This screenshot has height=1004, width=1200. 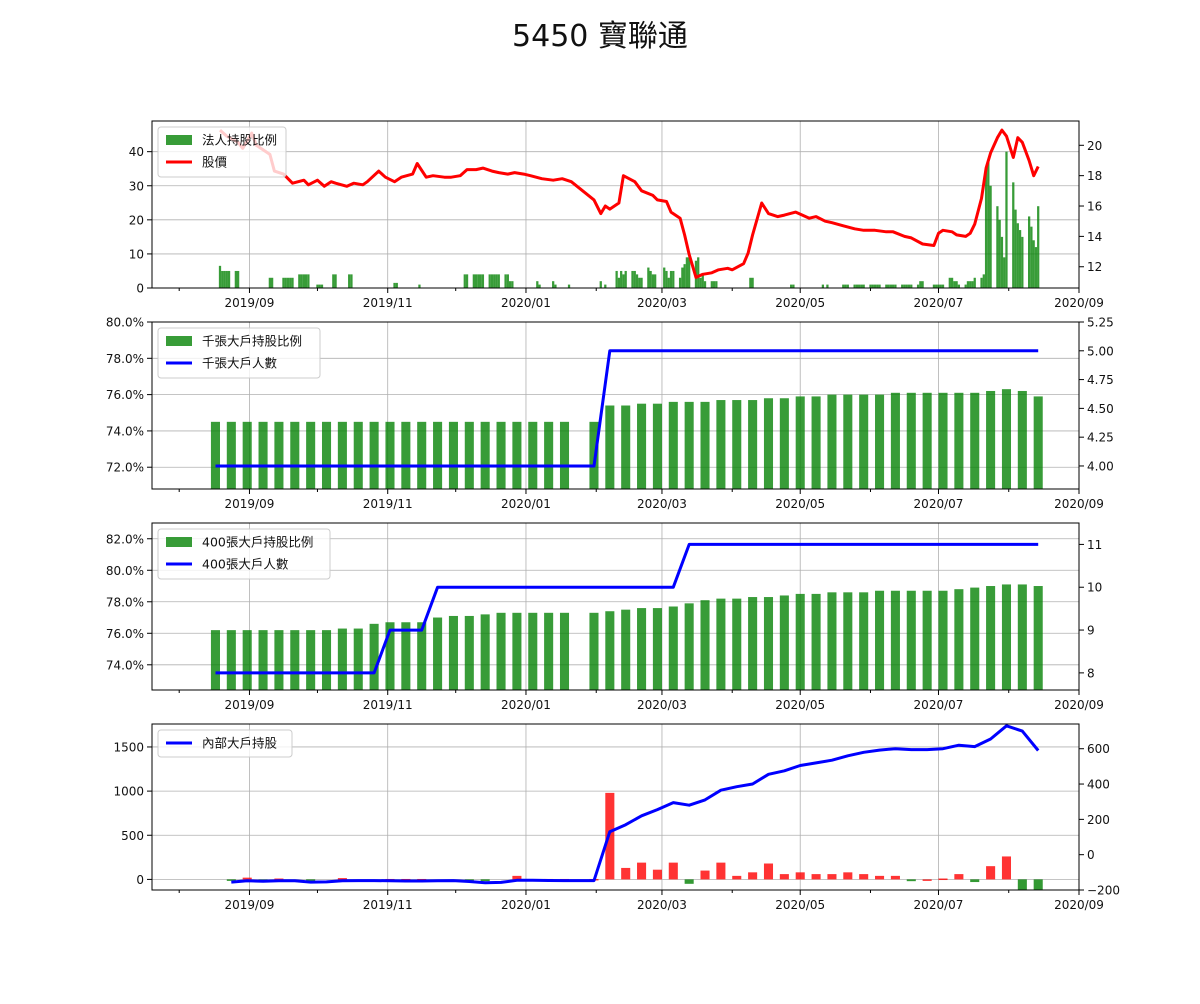 I want to click on y-axis-left: 72.0% 74.0% 76.0% 78.0% 80.0%, so click(x=129, y=395).